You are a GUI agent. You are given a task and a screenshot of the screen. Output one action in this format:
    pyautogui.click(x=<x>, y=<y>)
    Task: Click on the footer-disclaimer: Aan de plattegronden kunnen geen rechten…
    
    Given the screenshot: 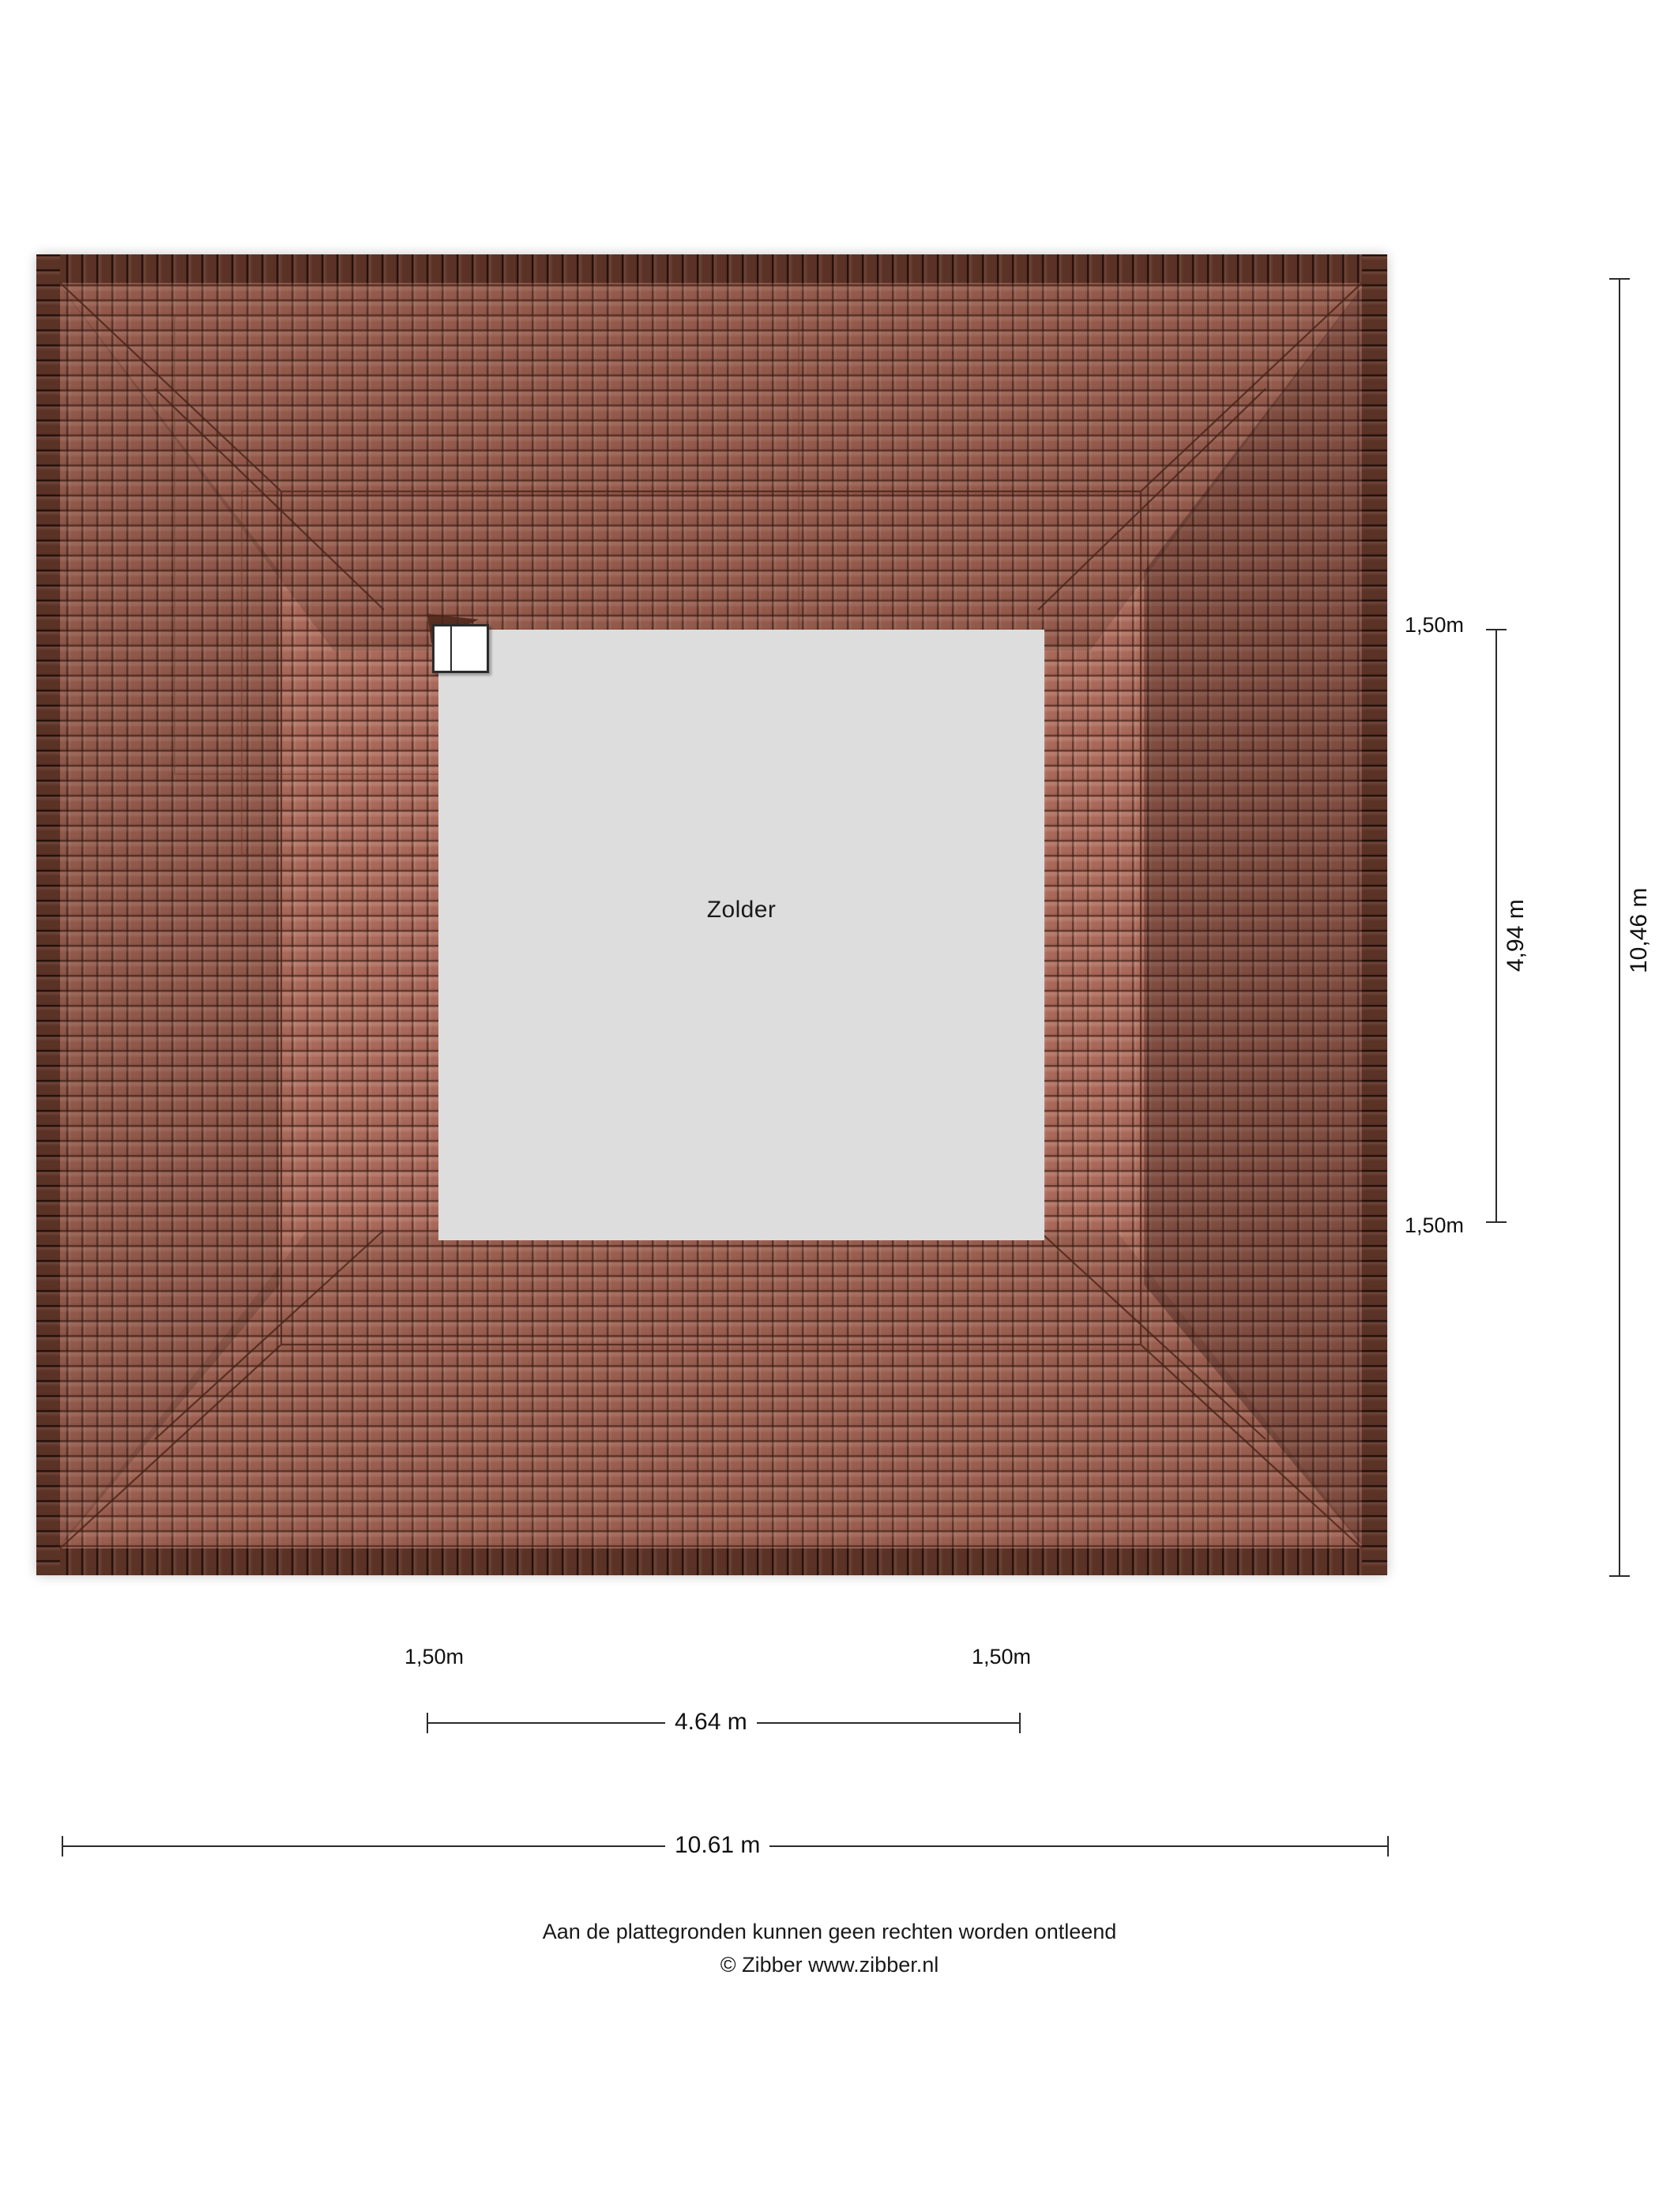 What is the action you would take?
    pyautogui.click(x=829, y=1932)
    